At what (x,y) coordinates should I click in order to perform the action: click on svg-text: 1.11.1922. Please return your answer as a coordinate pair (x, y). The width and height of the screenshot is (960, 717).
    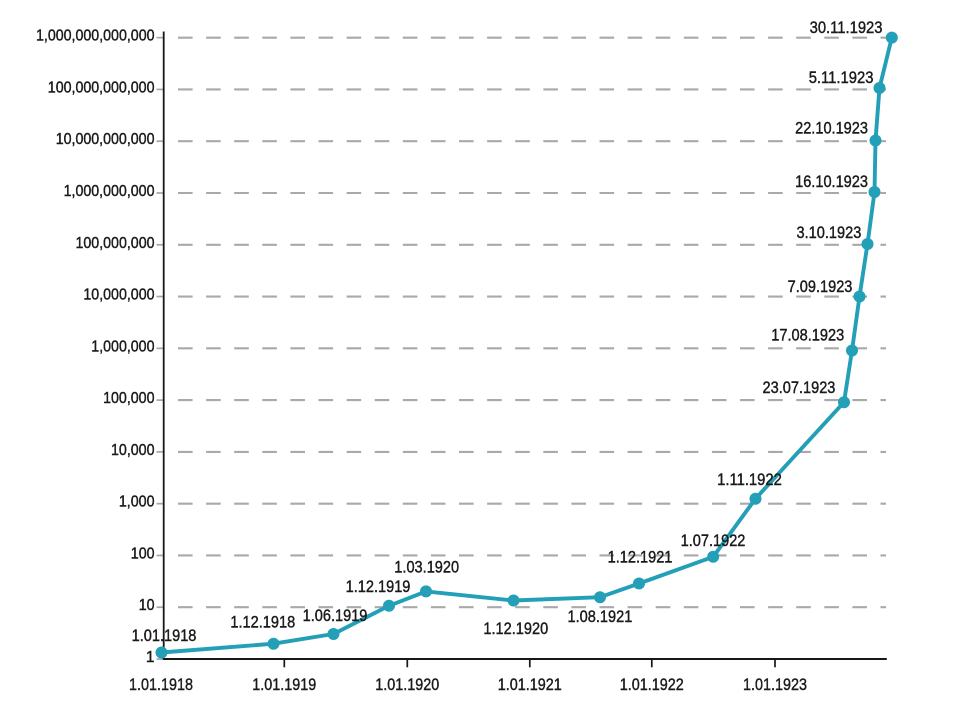
    Looking at the image, I should click on (749, 480).